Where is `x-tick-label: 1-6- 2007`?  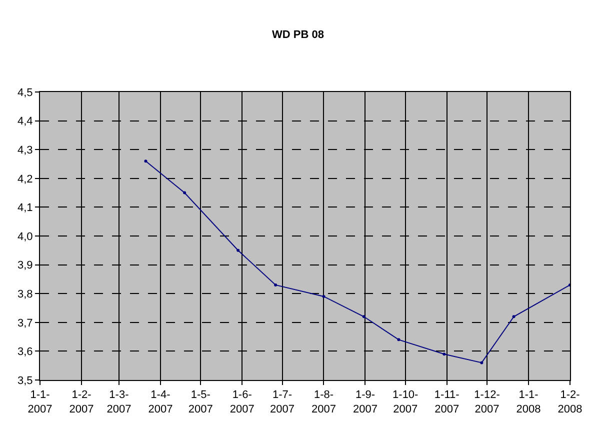
x-tick-label: 1-6- 2007 is located at coordinates (242, 402).